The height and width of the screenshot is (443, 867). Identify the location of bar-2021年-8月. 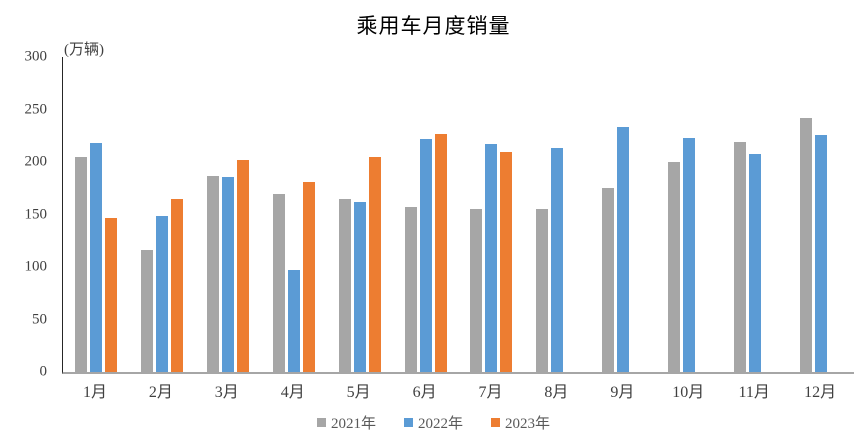
(542, 290).